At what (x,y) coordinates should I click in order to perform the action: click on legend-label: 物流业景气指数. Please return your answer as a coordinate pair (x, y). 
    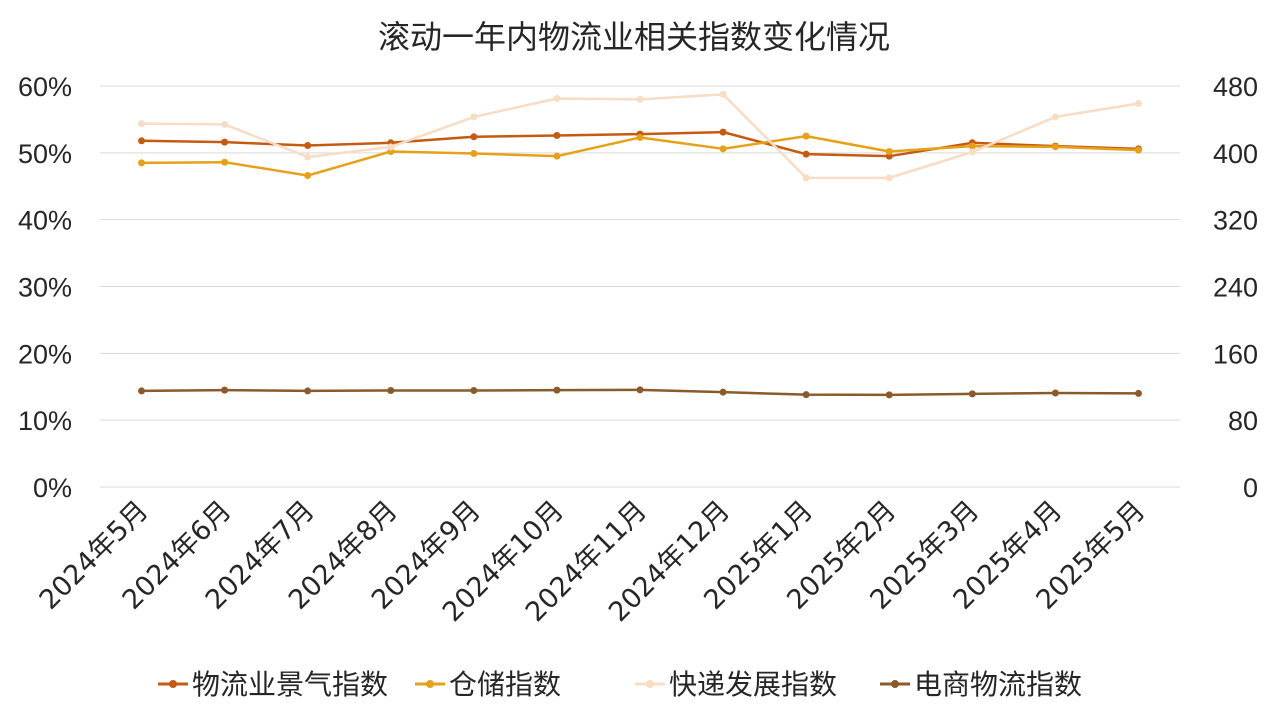
    Looking at the image, I should click on (290, 684).